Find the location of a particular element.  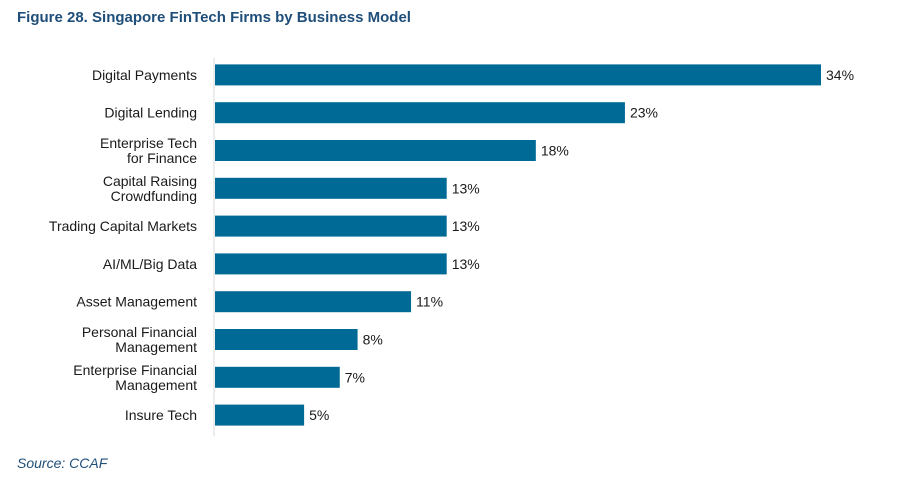

value-label-6: 11% is located at coordinates (429, 302).